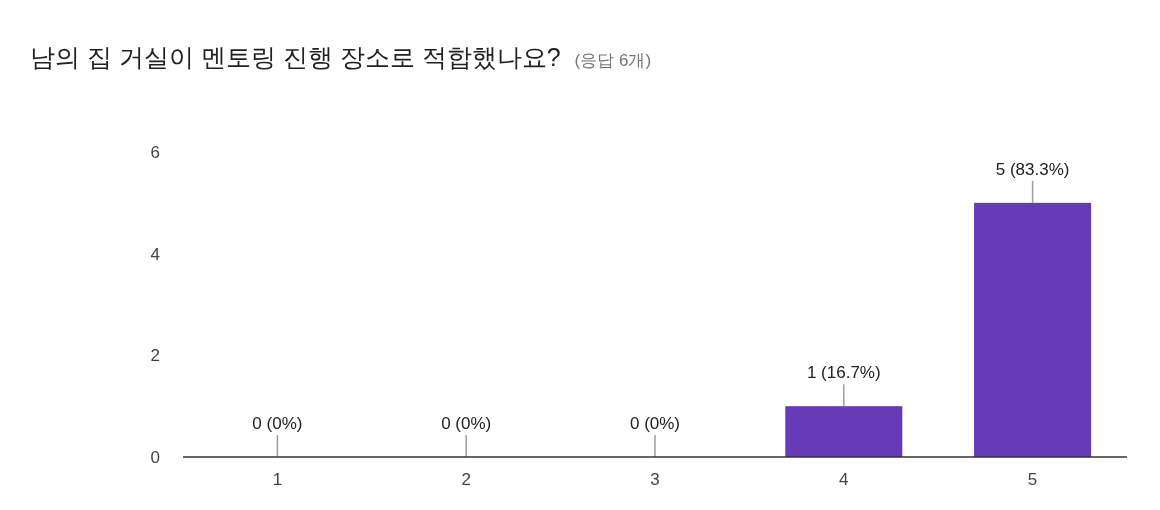 This screenshot has height=510, width=1160. What do you see at coordinates (466, 479) in the screenshot?
I see `x-tick-label: 2` at bounding box center [466, 479].